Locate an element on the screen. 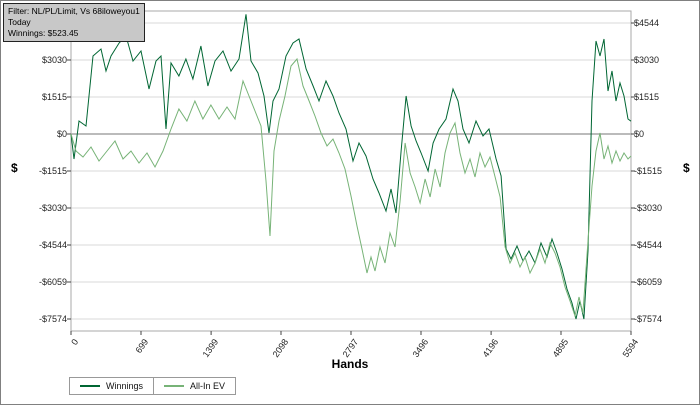 The height and width of the screenshot is (405, 700). y-axis-tick-label-right: -$1515 is located at coordinates (648, 171).